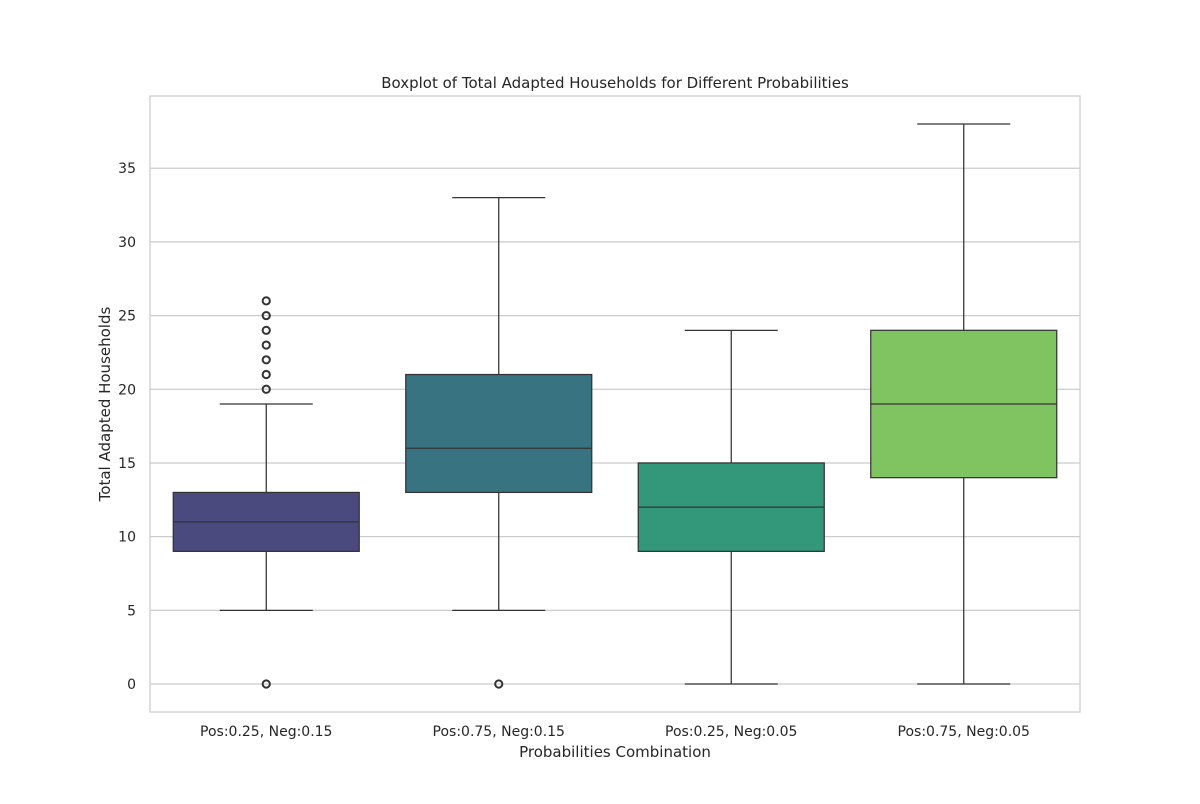 Image resolution: width=1200 pixels, height=804 pixels. Describe the element at coordinates (127, 390) in the screenshot. I see `y-tick-label: 20` at that location.